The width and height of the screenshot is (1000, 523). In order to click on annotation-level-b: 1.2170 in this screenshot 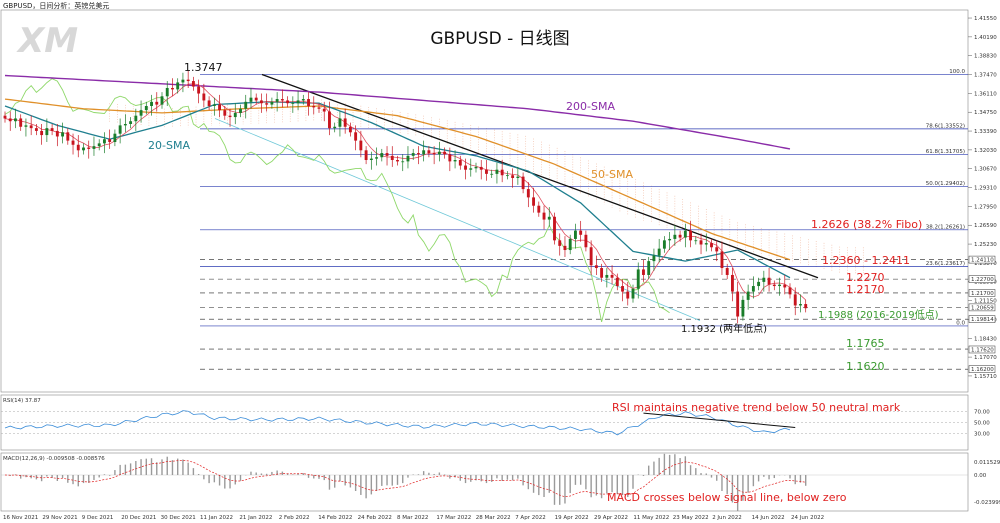, I will do `click(865, 289)`.